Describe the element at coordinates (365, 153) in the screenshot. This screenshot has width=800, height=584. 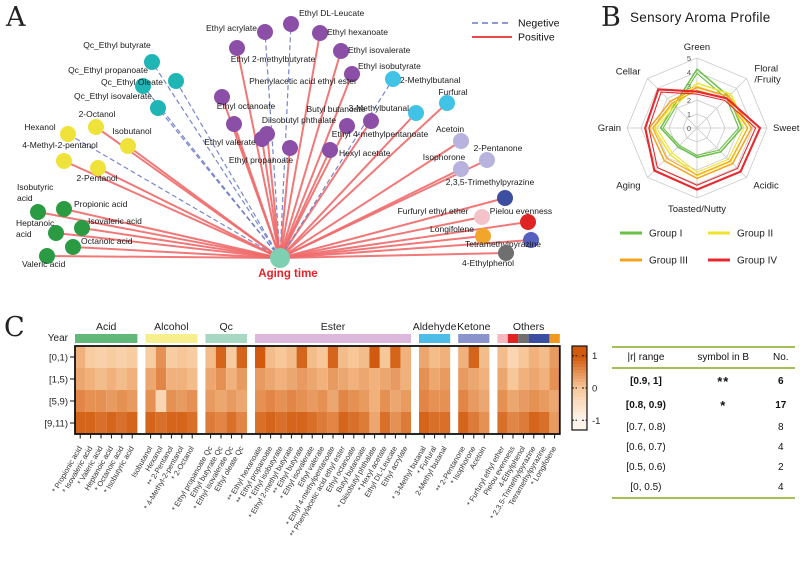
I see `node-label: Hexyl acetate` at that location.